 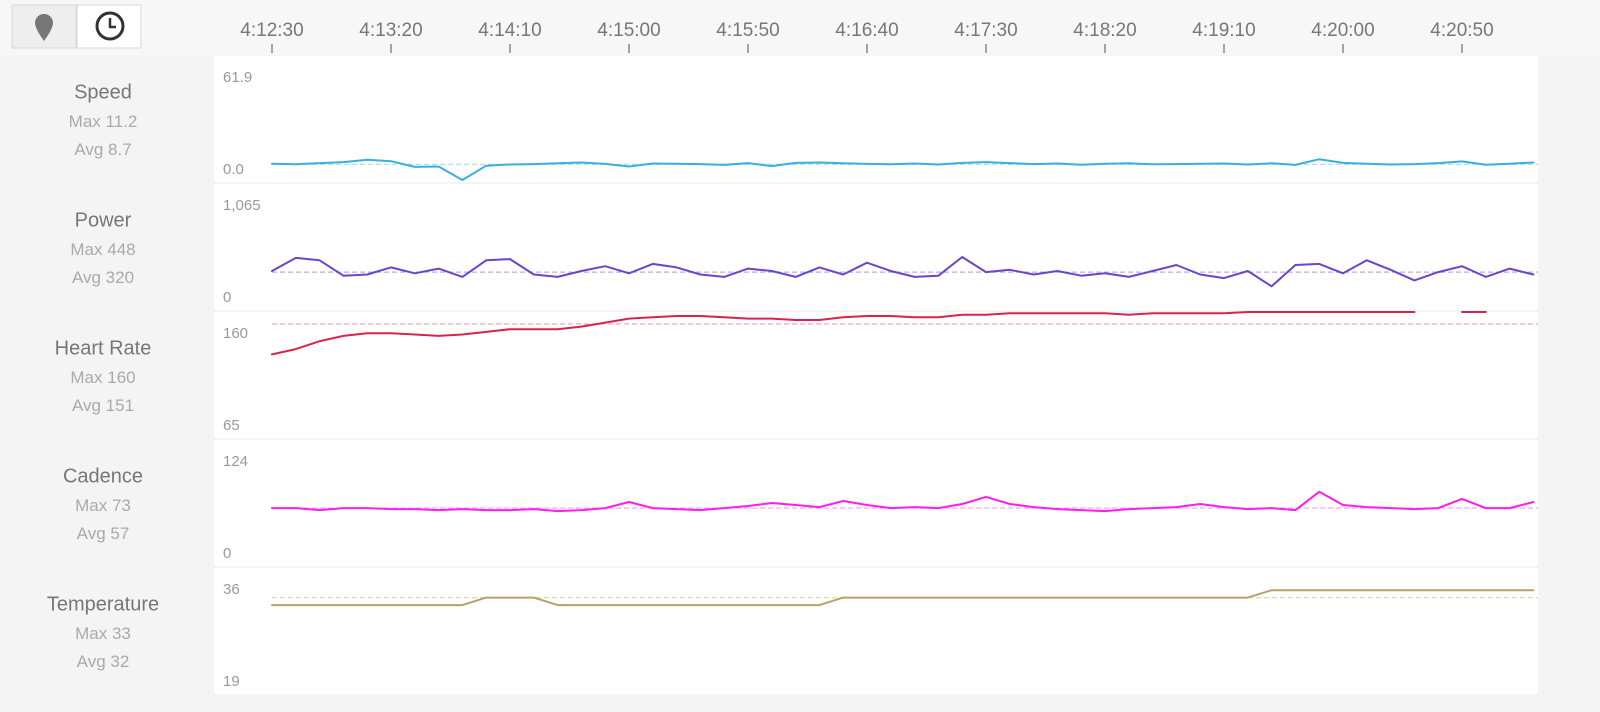 I want to click on clock-icon, so click(x=110, y=26).